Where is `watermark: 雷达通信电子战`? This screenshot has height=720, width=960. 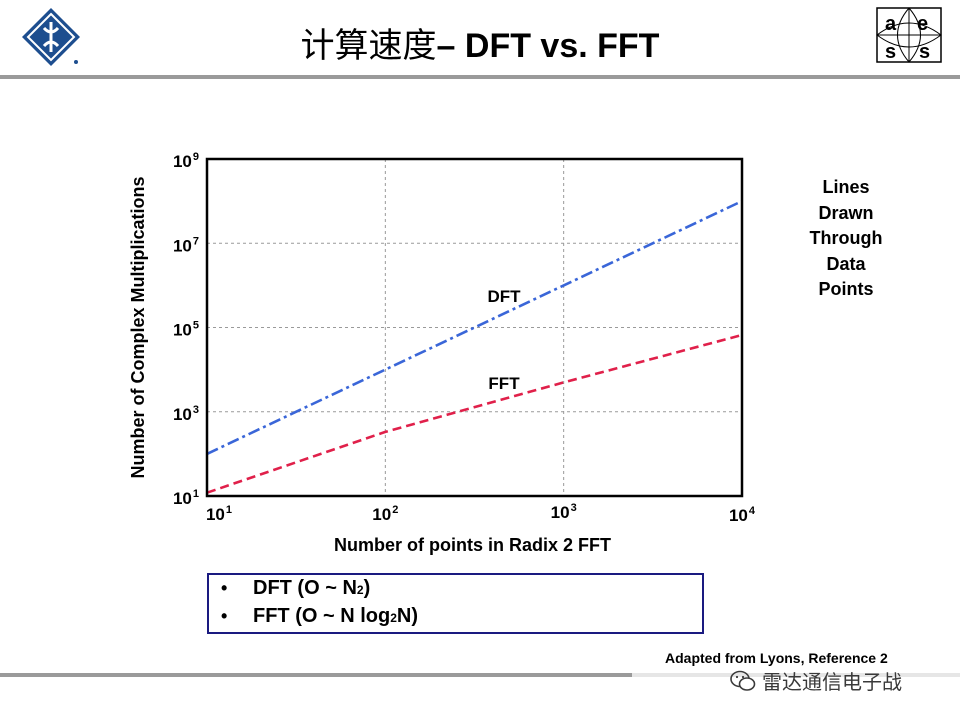 watermark: 雷达通信电子战 is located at coordinates (816, 680).